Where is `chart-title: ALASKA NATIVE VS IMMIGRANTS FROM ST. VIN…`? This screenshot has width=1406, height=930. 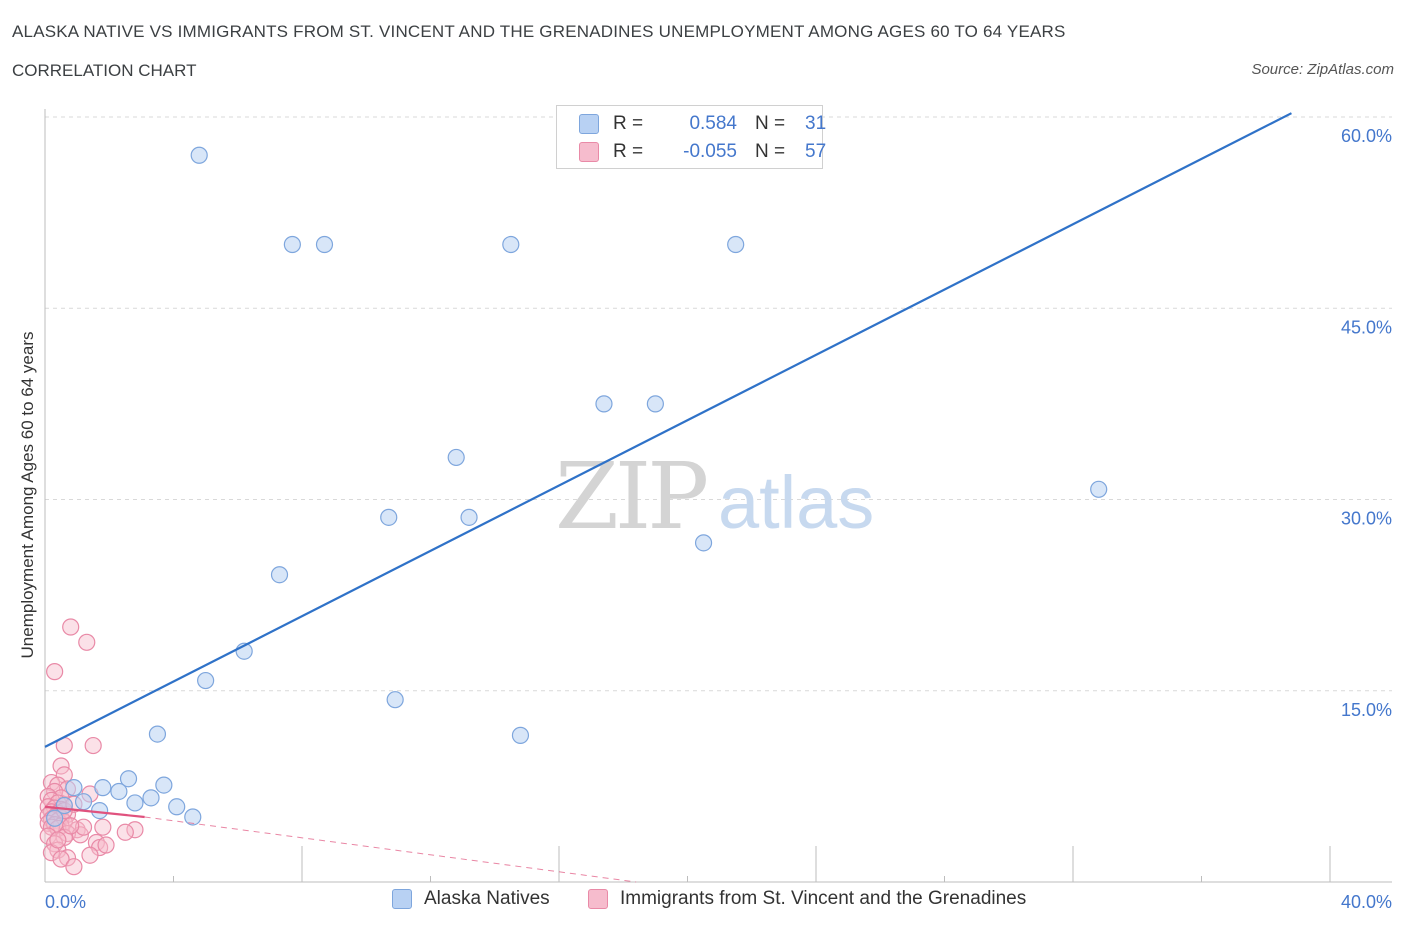 chart-title: ALASKA NATIVE VS IMMIGRANTS FROM ST. VIN… is located at coordinates (539, 31).